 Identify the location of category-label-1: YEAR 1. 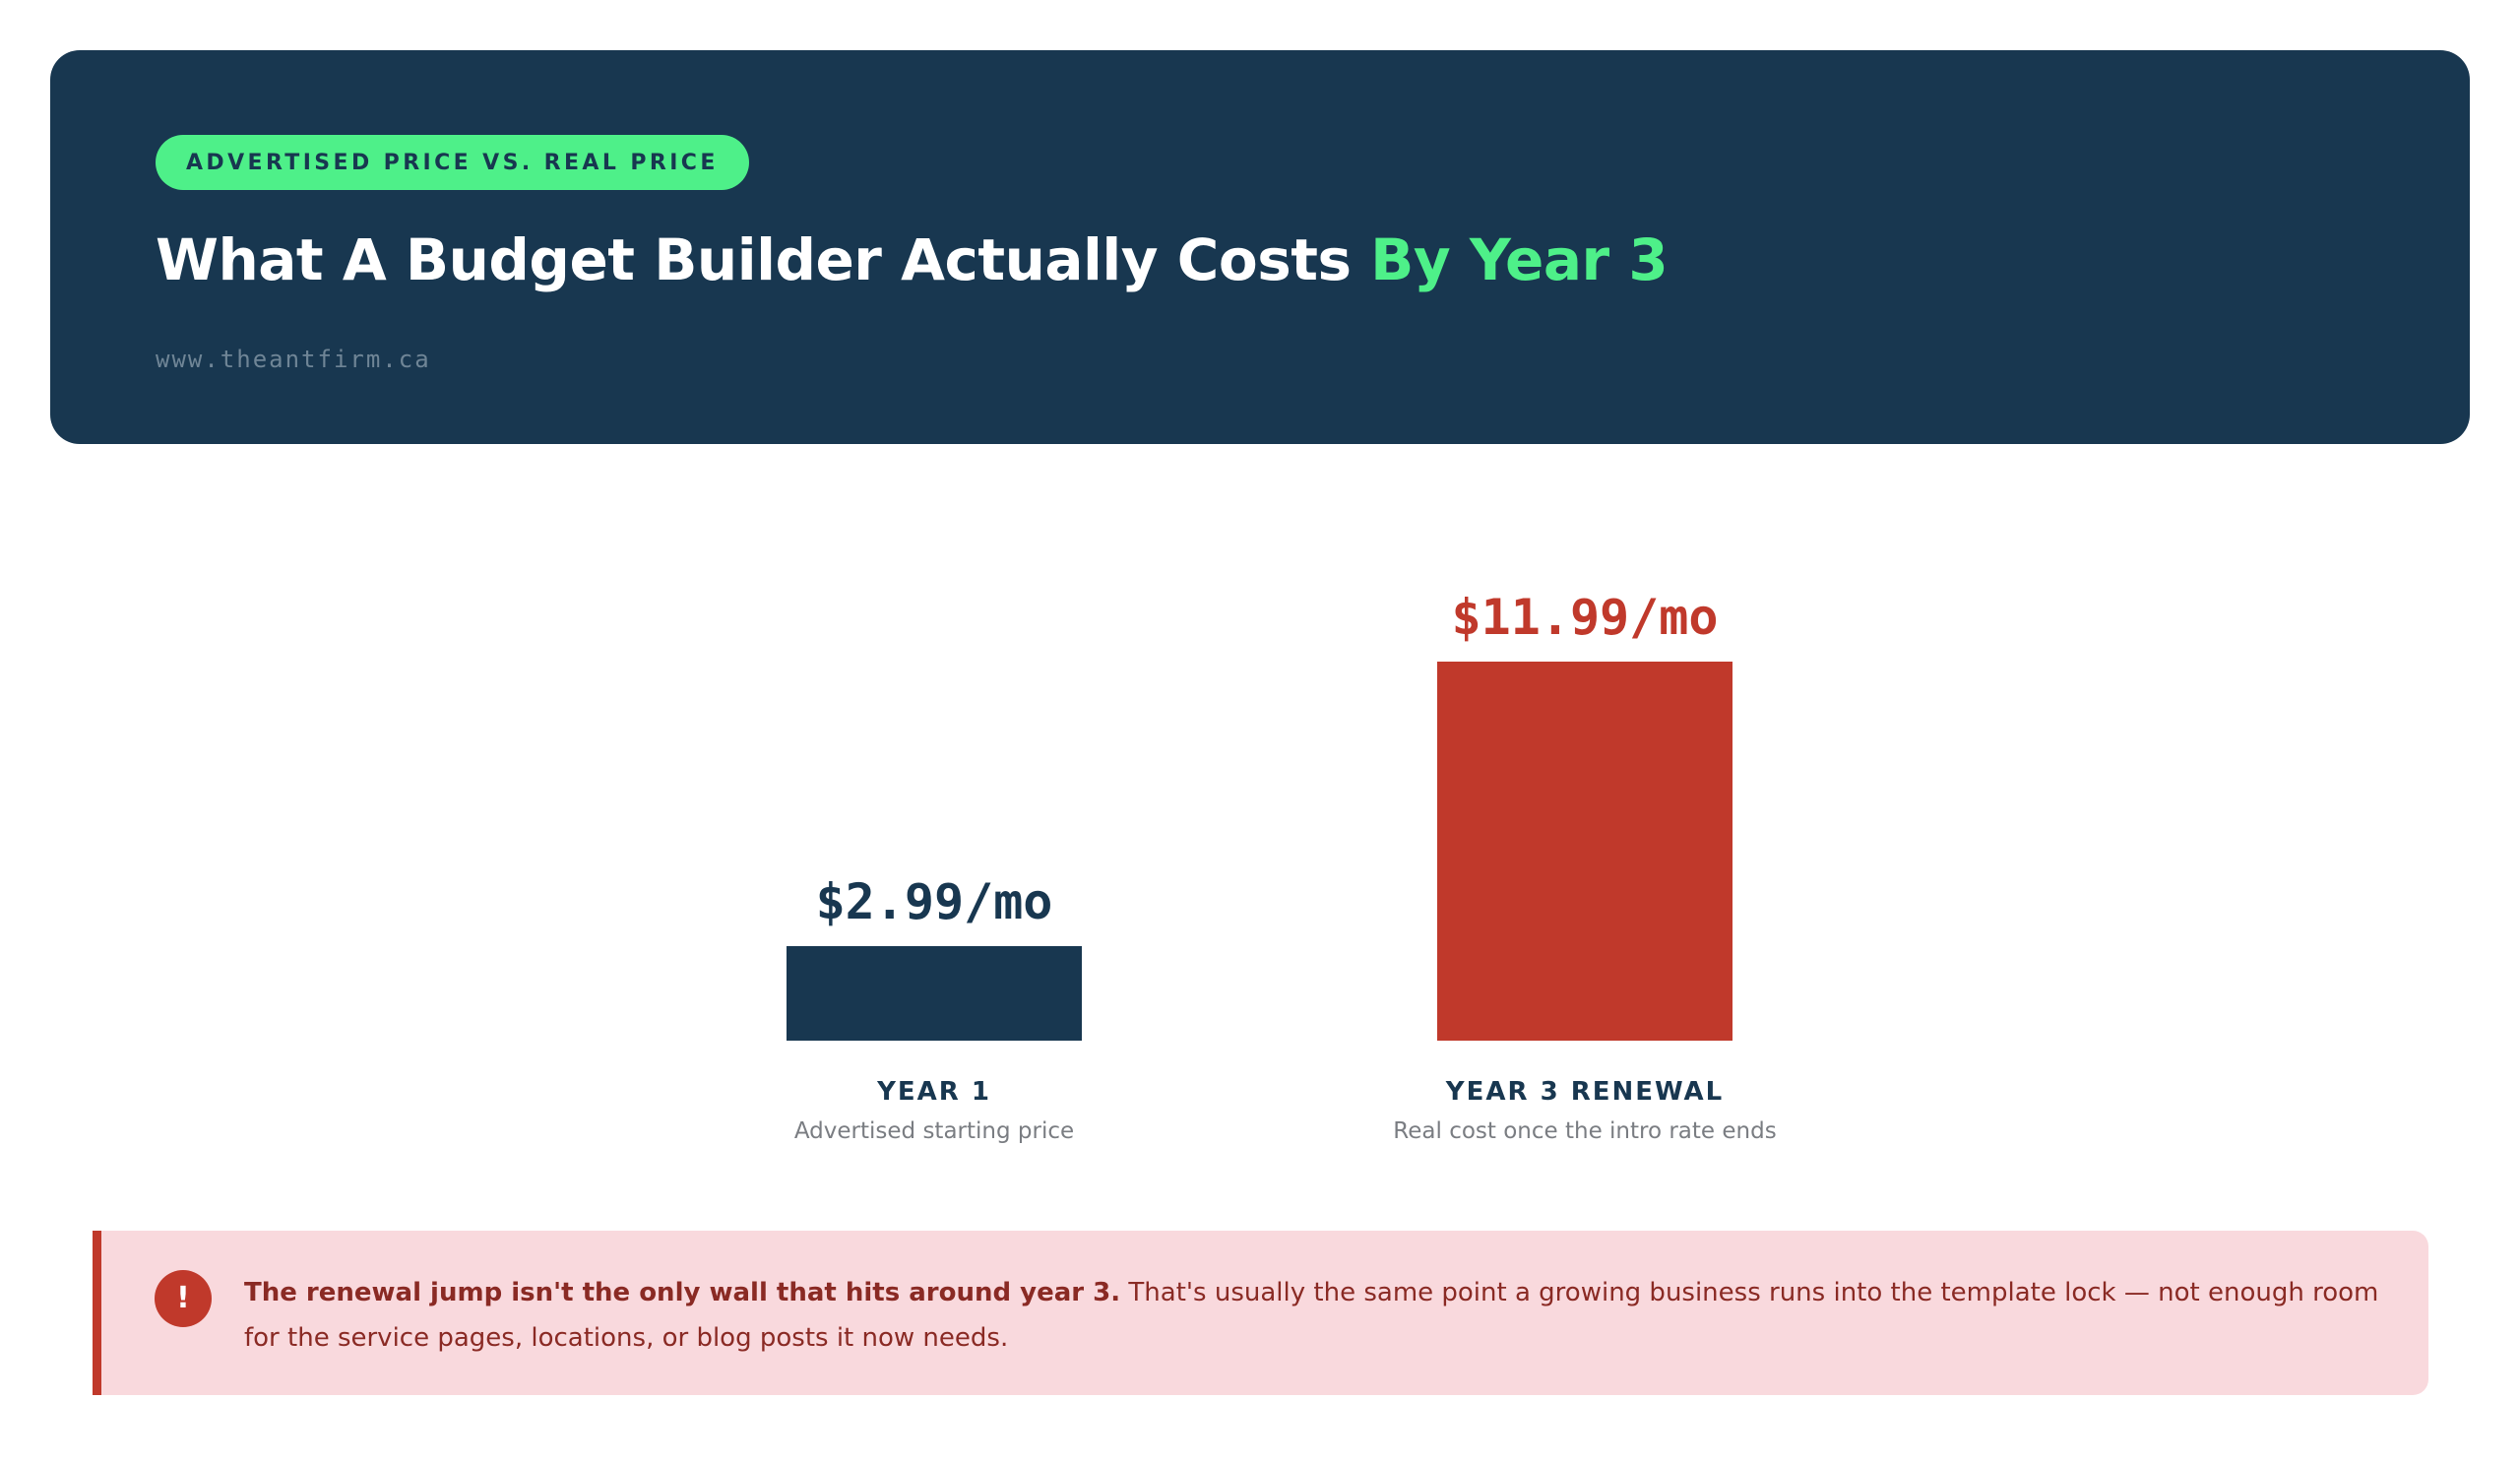
(933, 1092).